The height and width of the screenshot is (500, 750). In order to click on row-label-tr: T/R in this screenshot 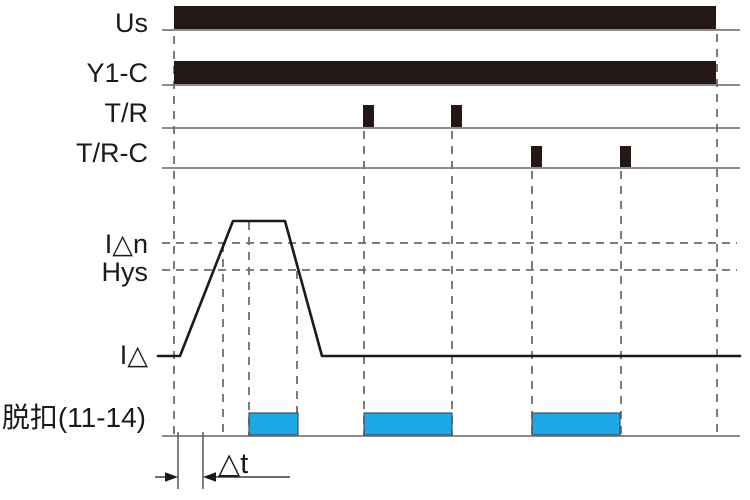, I will do `click(127, 113)`.